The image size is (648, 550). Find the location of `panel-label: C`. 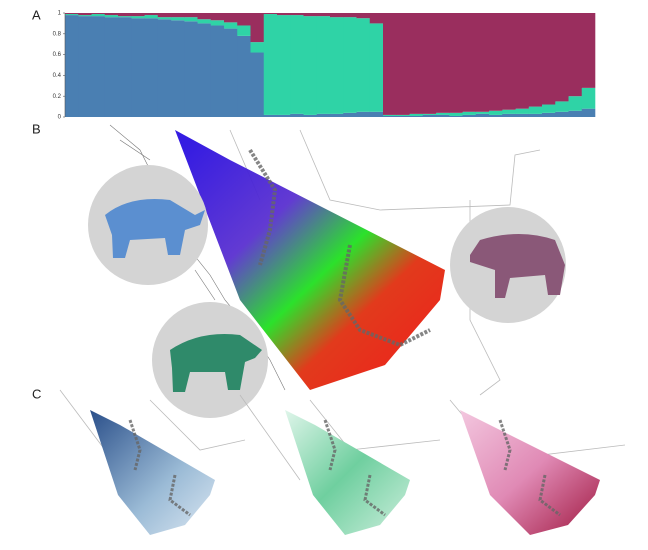

panel-label: C is located at coordinates (36, 393).